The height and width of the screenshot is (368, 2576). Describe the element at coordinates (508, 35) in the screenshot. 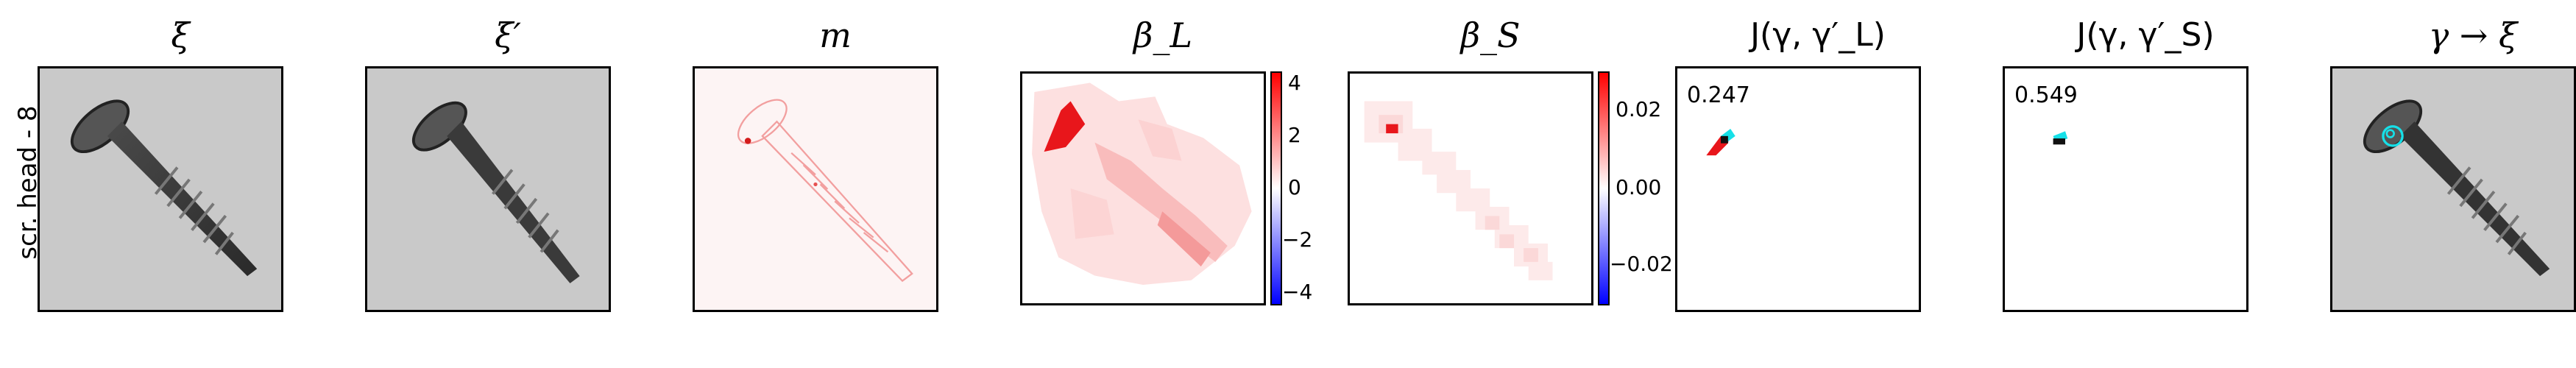

I see `panel-title-xi-prime: ξ′` at that location.